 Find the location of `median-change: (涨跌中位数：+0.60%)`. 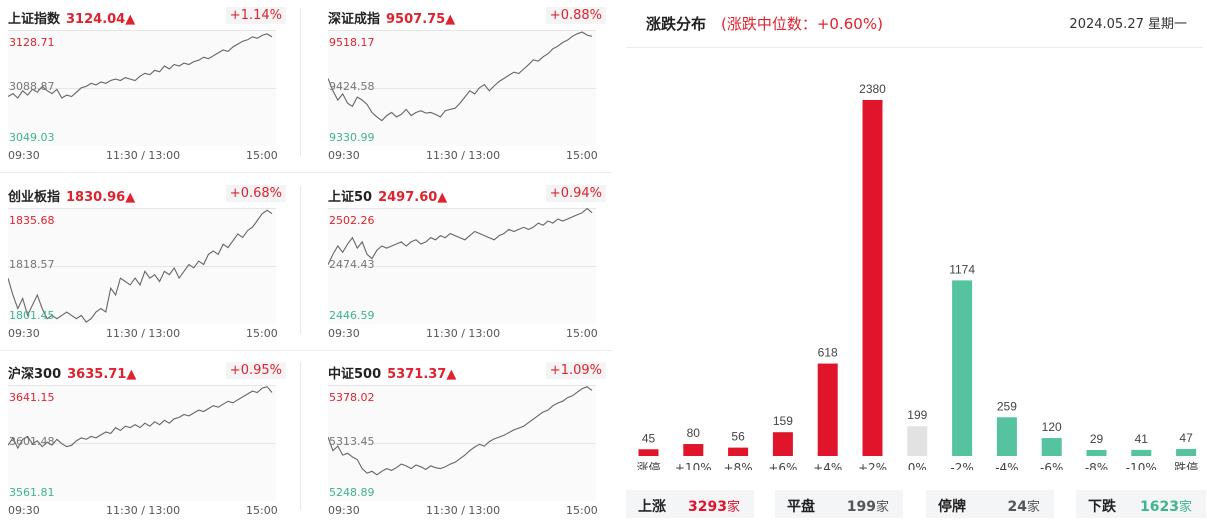

median-change: (涨跌中位数：+0.60%) is located at coordinates (802, 24).